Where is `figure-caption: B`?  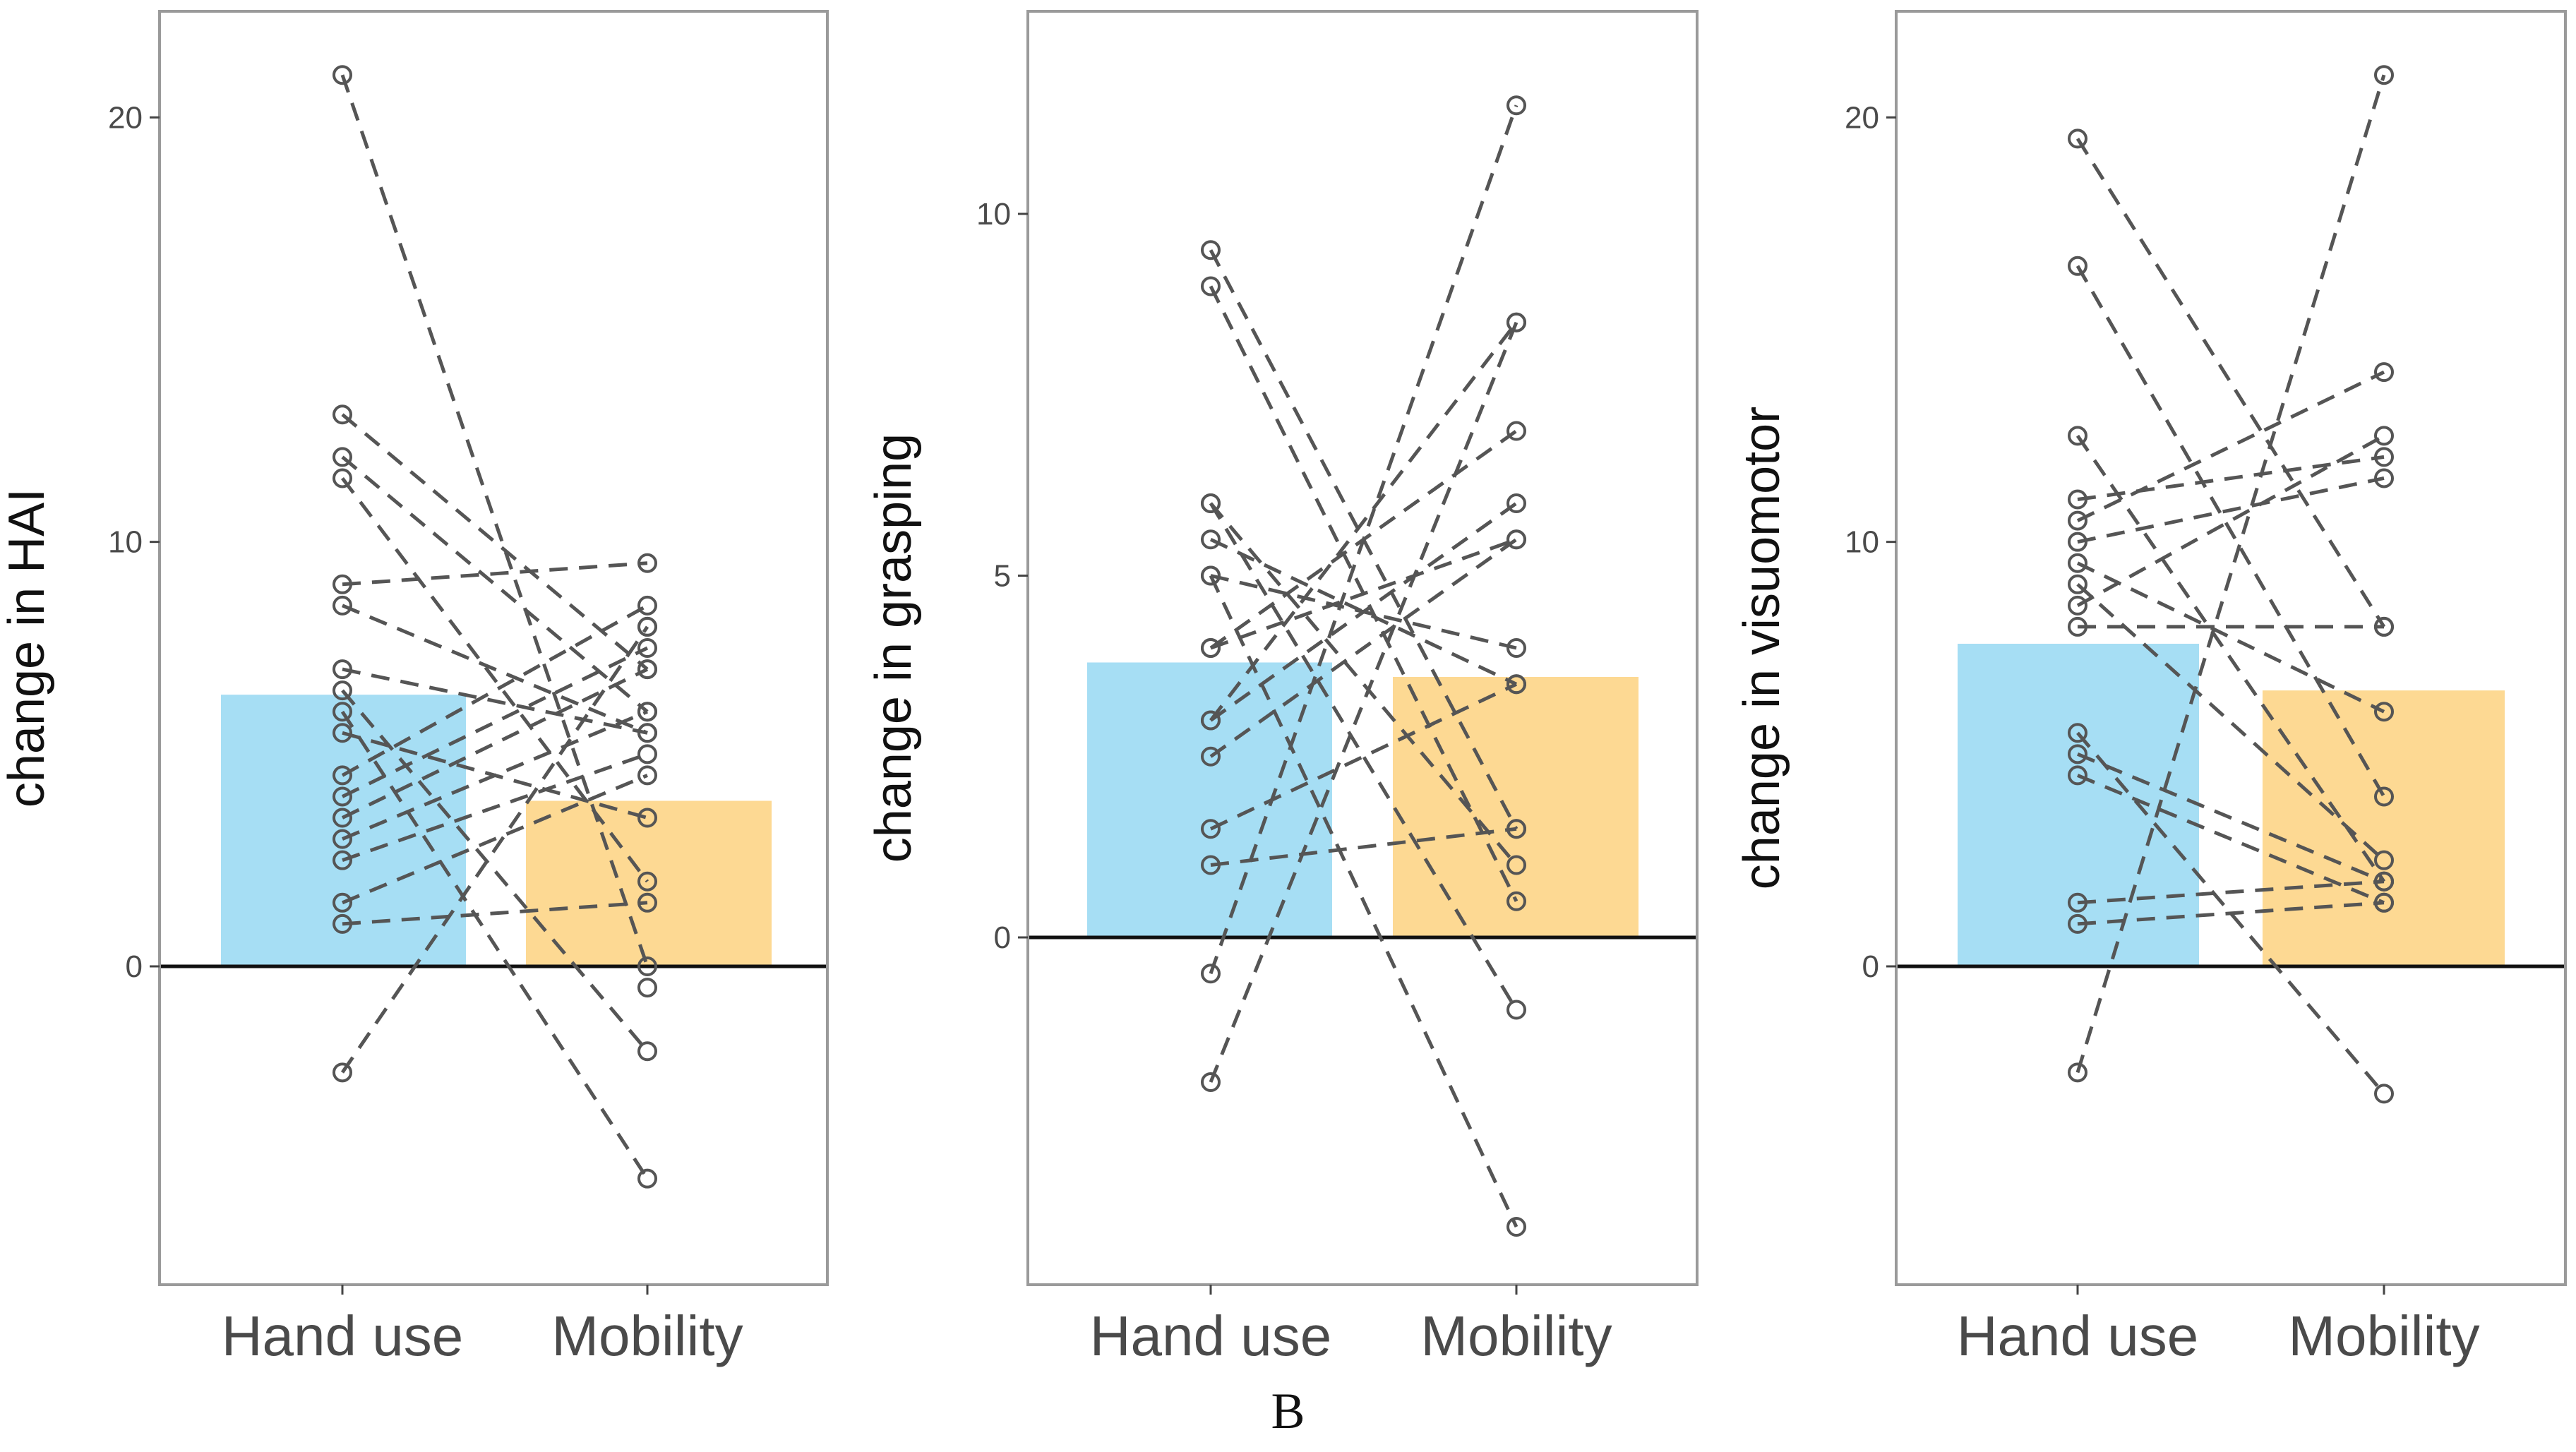
figure-caption: B is located at coordinates (1288, 1411).